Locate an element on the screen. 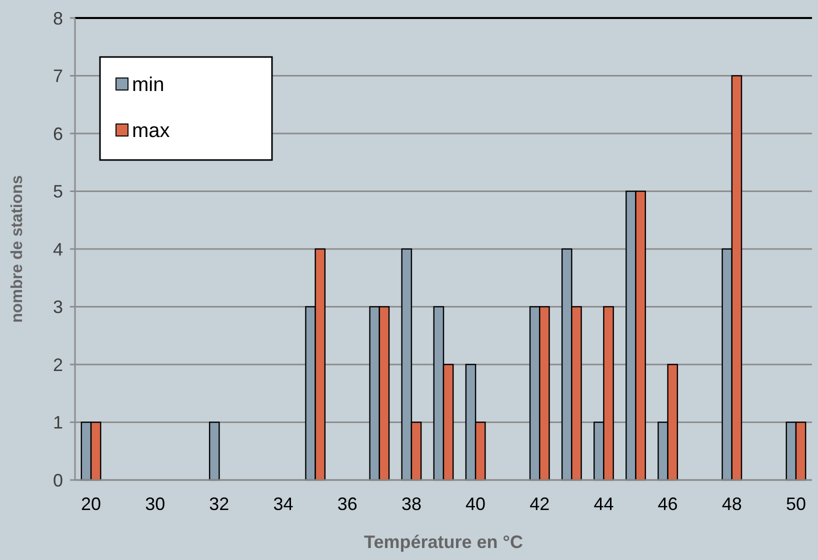 The width and height of the screenshot is (818, 560). y-tick-label: 7 is located at coordinates (57, 76).